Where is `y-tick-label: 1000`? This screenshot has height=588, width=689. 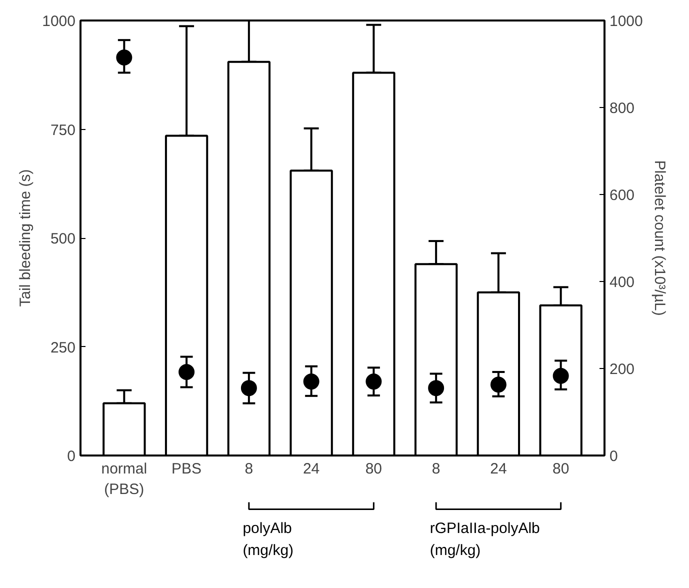 y-tick-label: 1000 is located at coordinates (59, 21).